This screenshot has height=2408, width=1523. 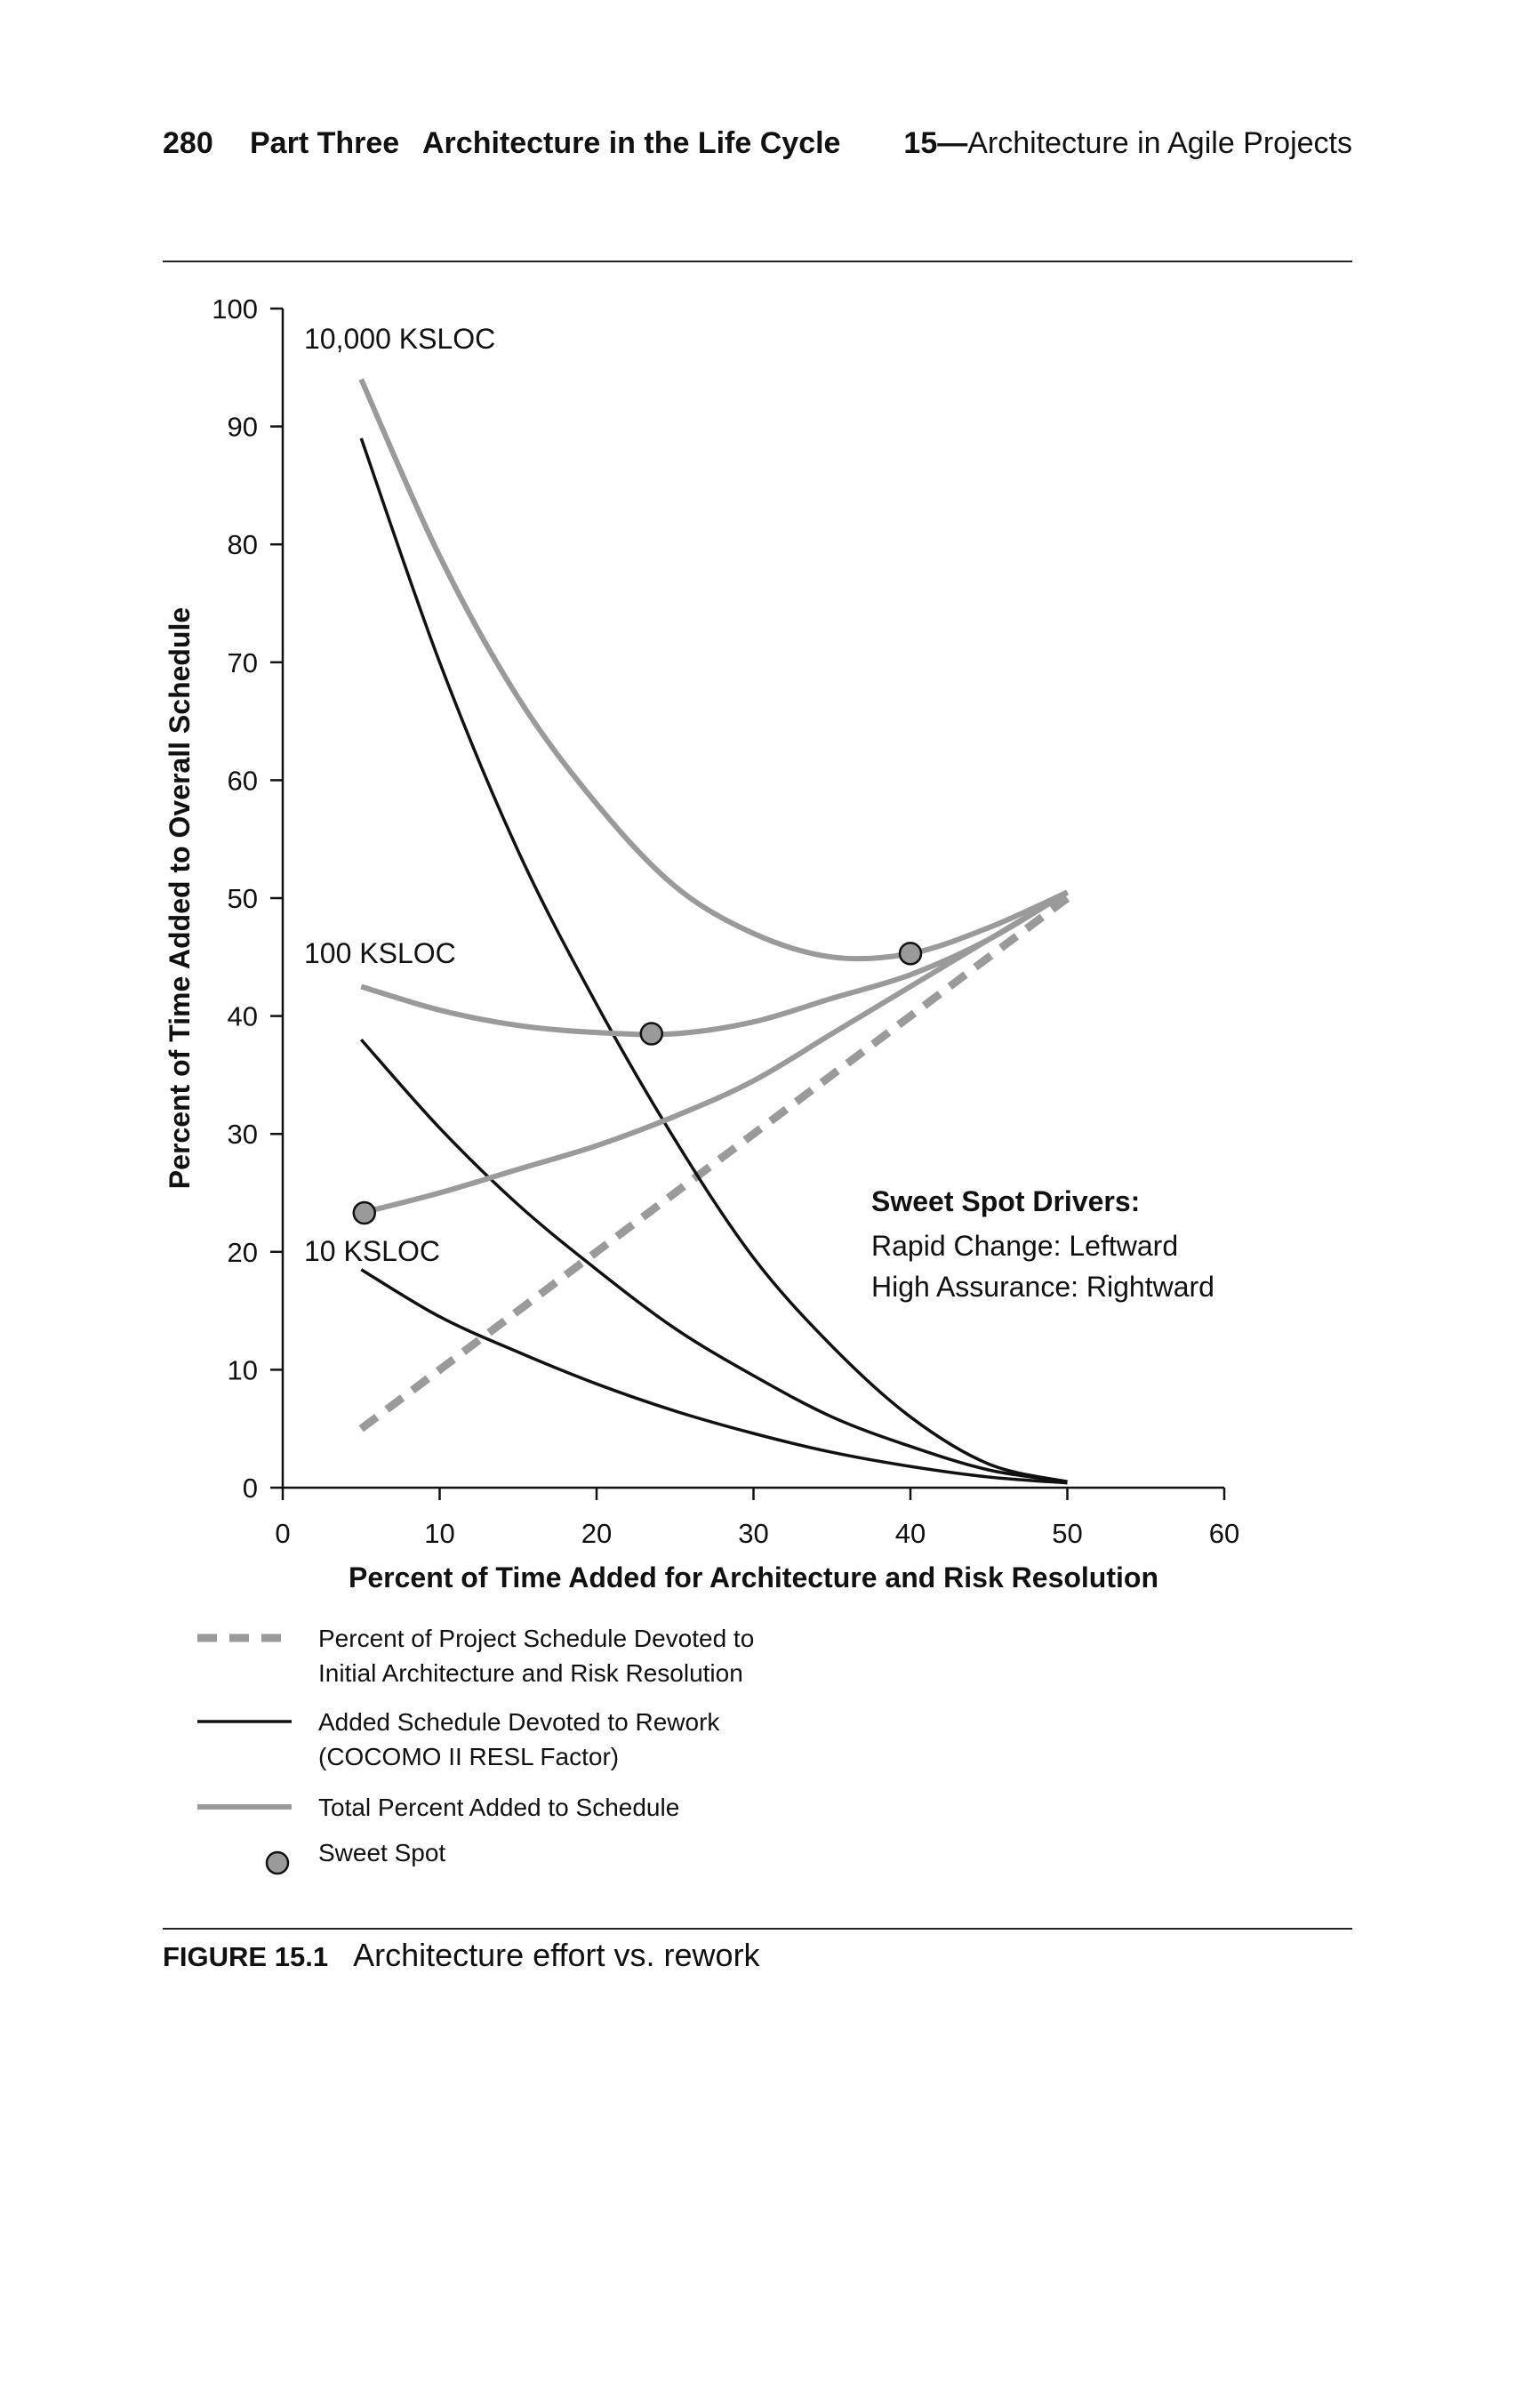 I want to click on x-tick-label: 30, so click(x=753, y=1533).